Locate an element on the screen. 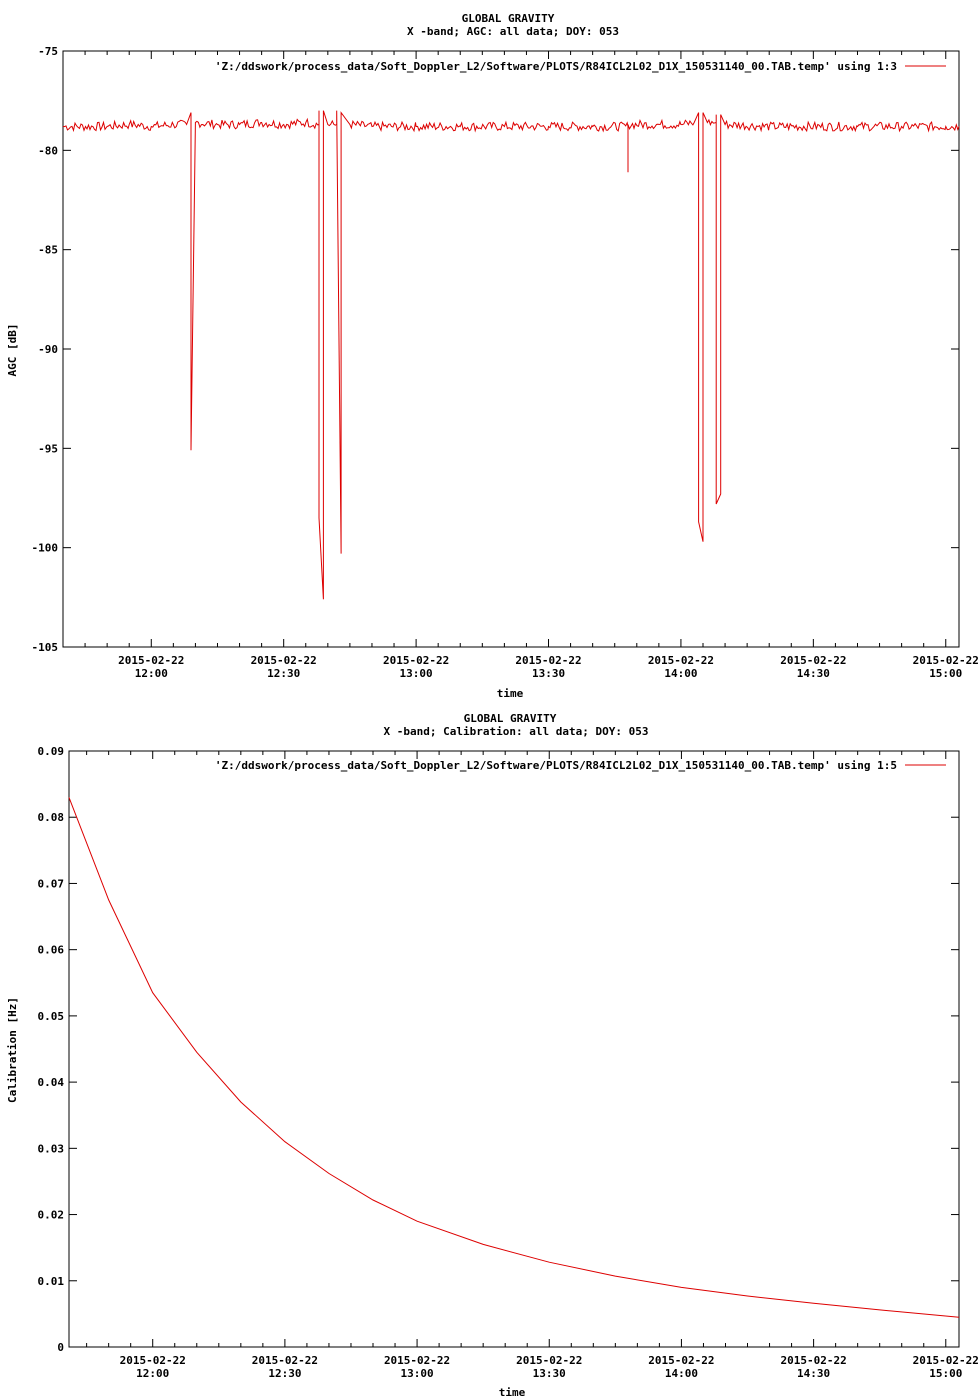  calibration-y-tick-label: 0.08 is located at coordinates (51, 817).